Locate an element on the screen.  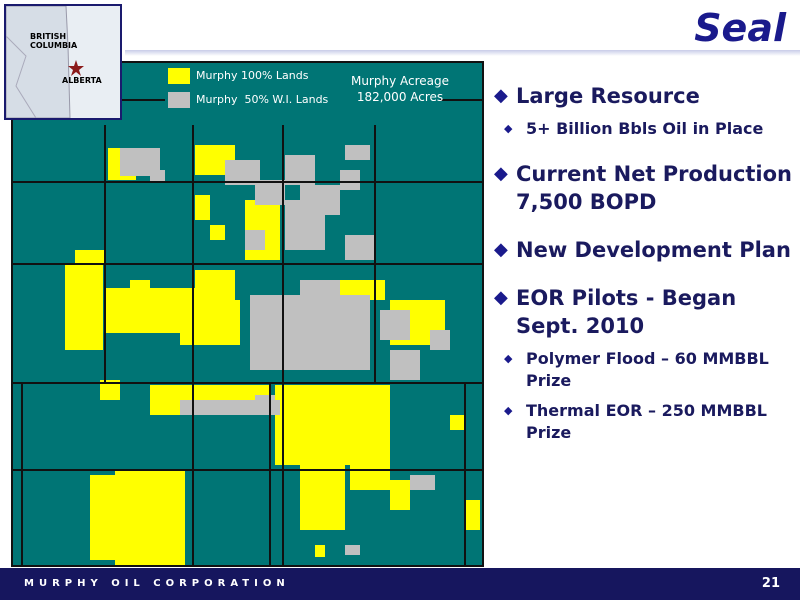
bullet-item: ◆ Current Net Production 7,500 BOPD is located at coordinates (644, 188).